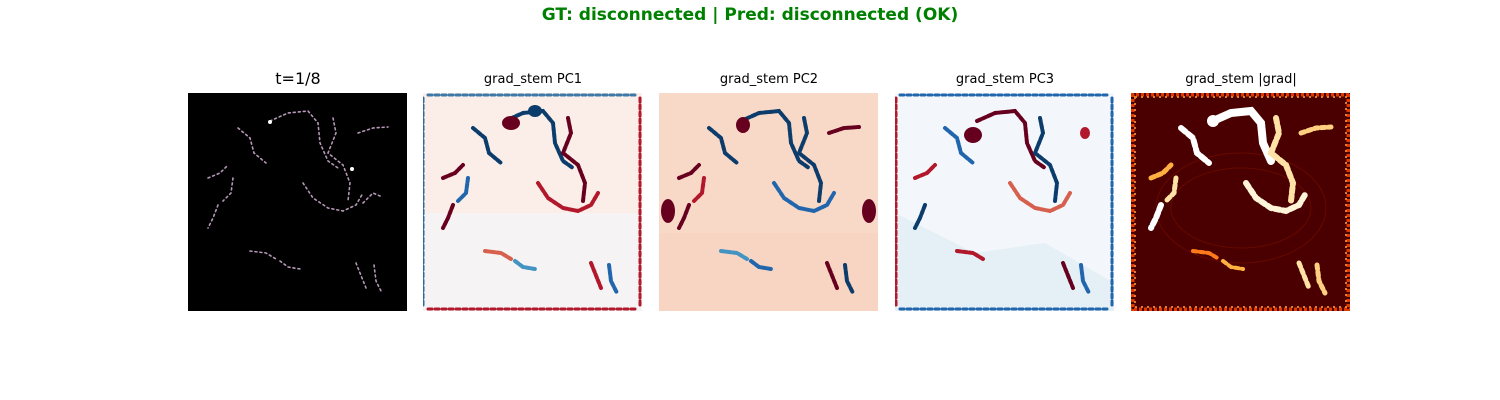 The height and width of the screenshot is (400, 1500). Describe the element at coordinates (1241, 79) in the screenshot. I see `panel-title-grad-magnitude: grad_stem |grad|` at that location.